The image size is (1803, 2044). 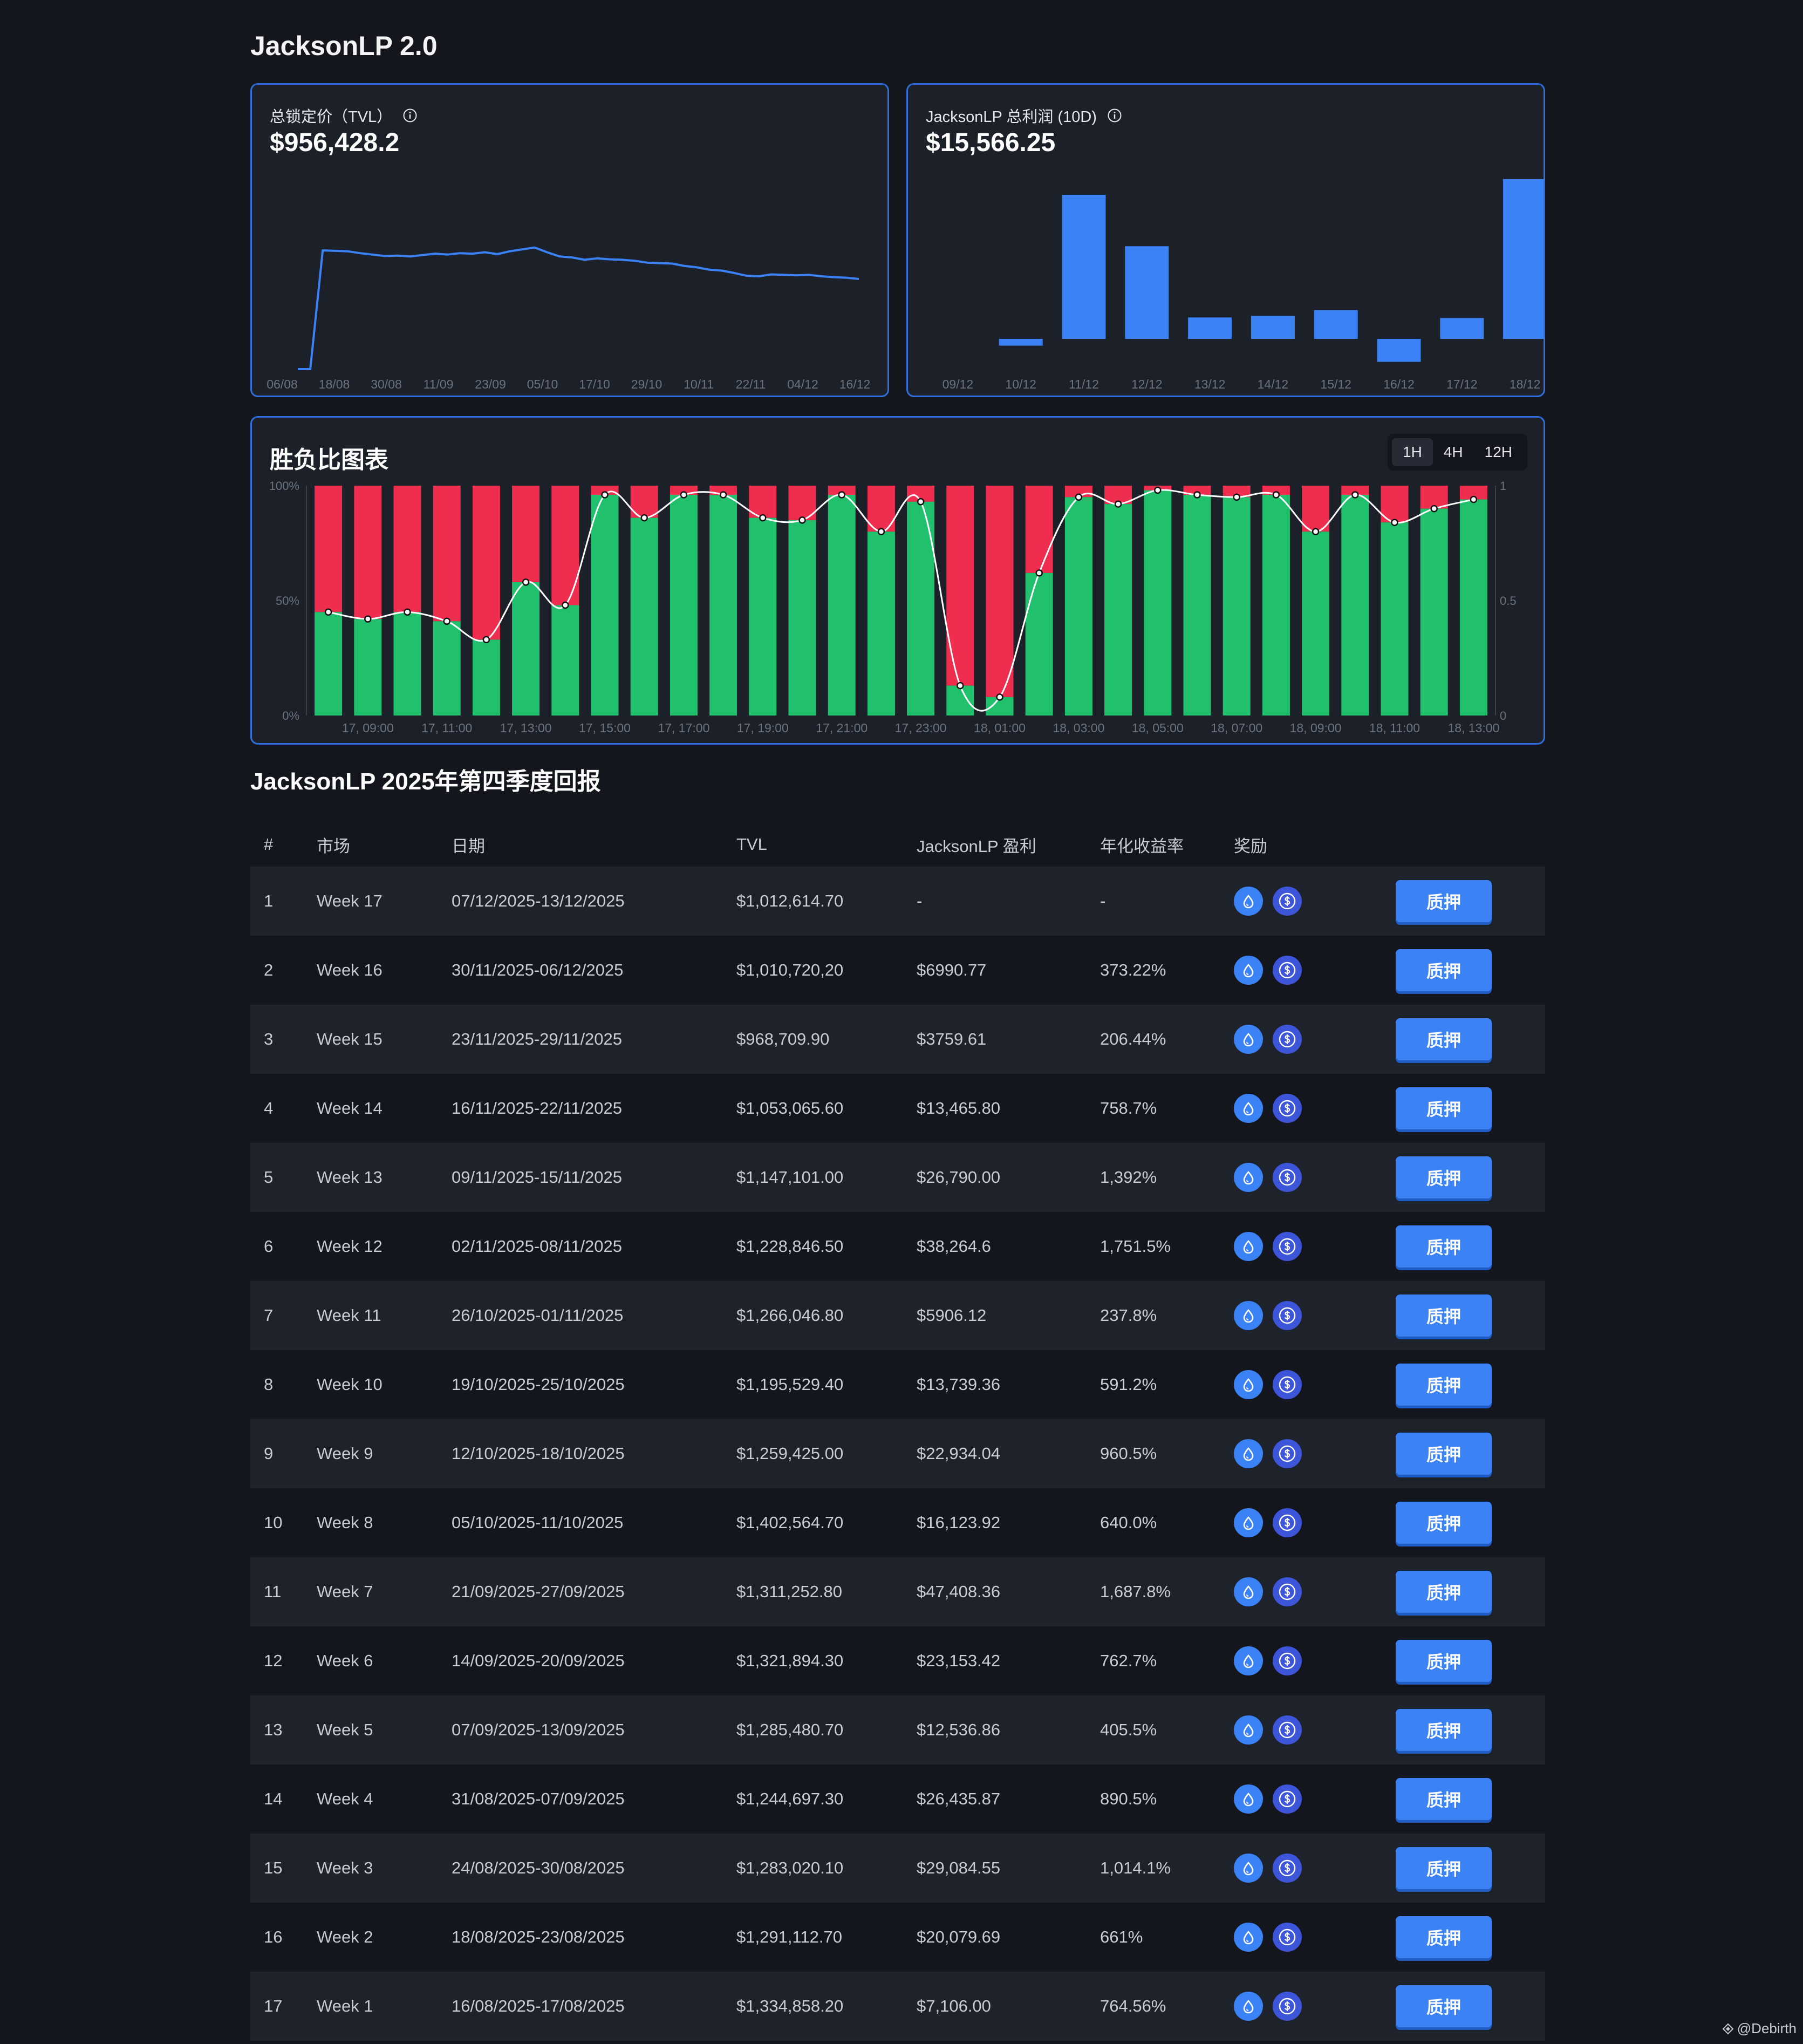 What do you see at coordinates (959, 1730) in the screenshot?
I see `row-profit: $12,536.86` at bounding box center [959, 1730].